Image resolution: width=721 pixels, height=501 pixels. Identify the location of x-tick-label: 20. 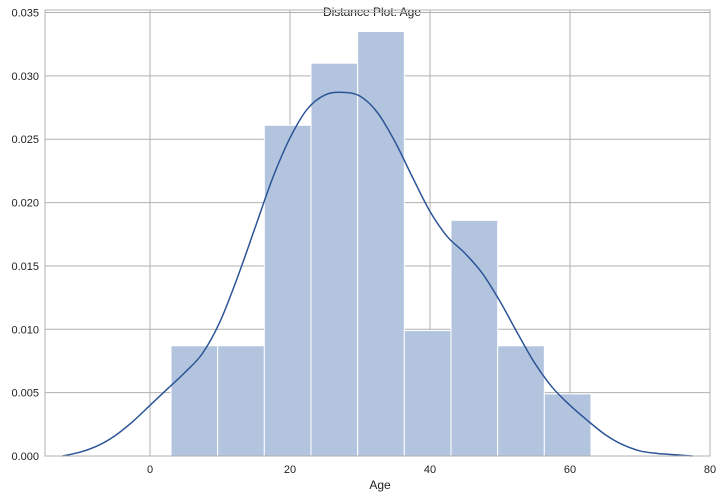
(290, 470).